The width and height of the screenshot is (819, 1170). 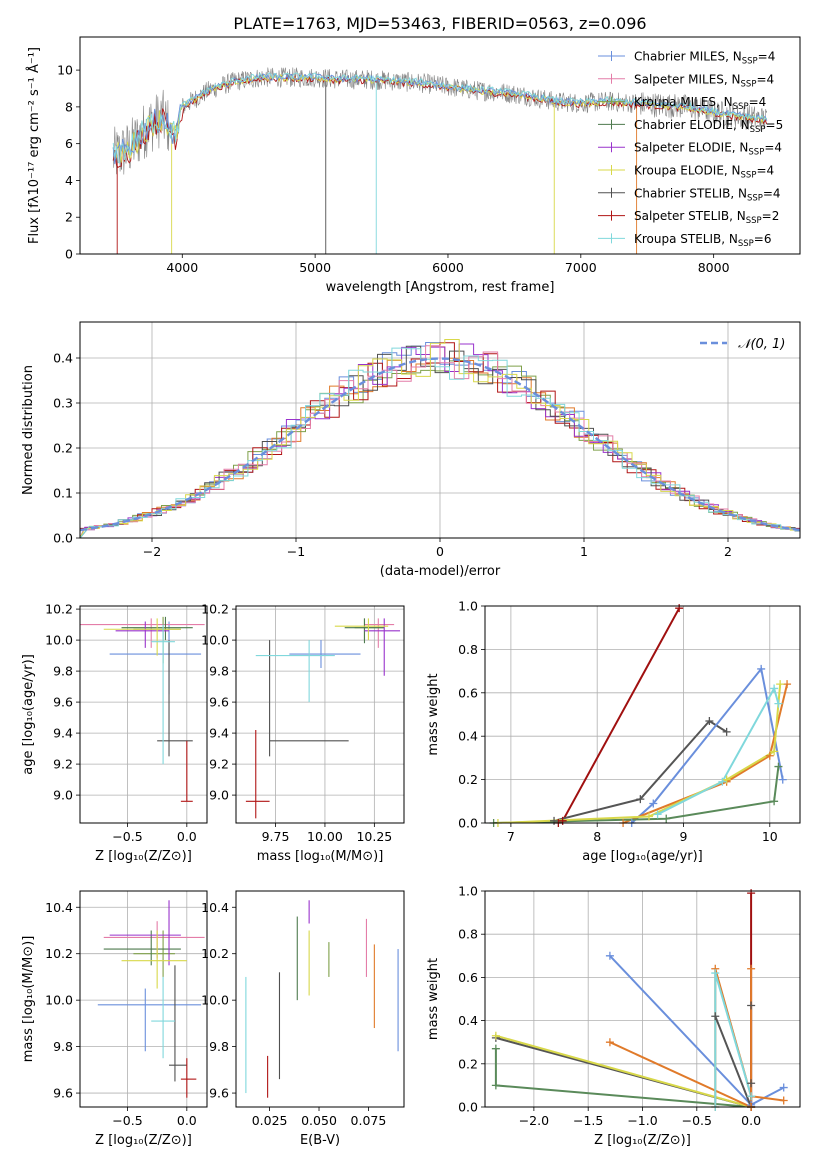 I want to click on y-tick-label: 2, so click(x=69, y=217).